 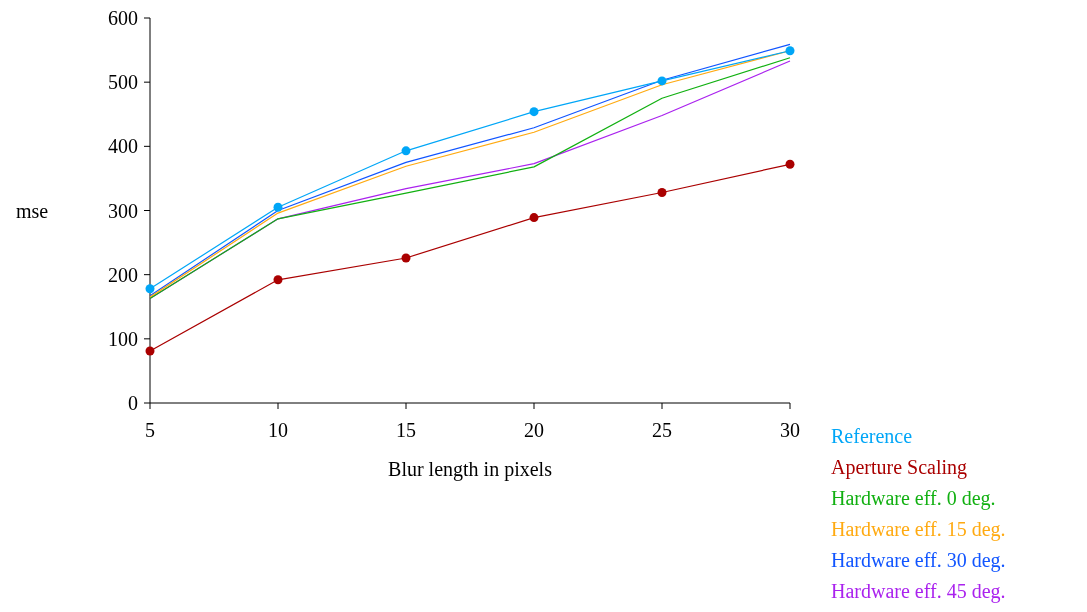 What do you see at coordinates (133, 403) in the screenshot?
I see `y-tick-label: 0` at bounding box center [133, 403].